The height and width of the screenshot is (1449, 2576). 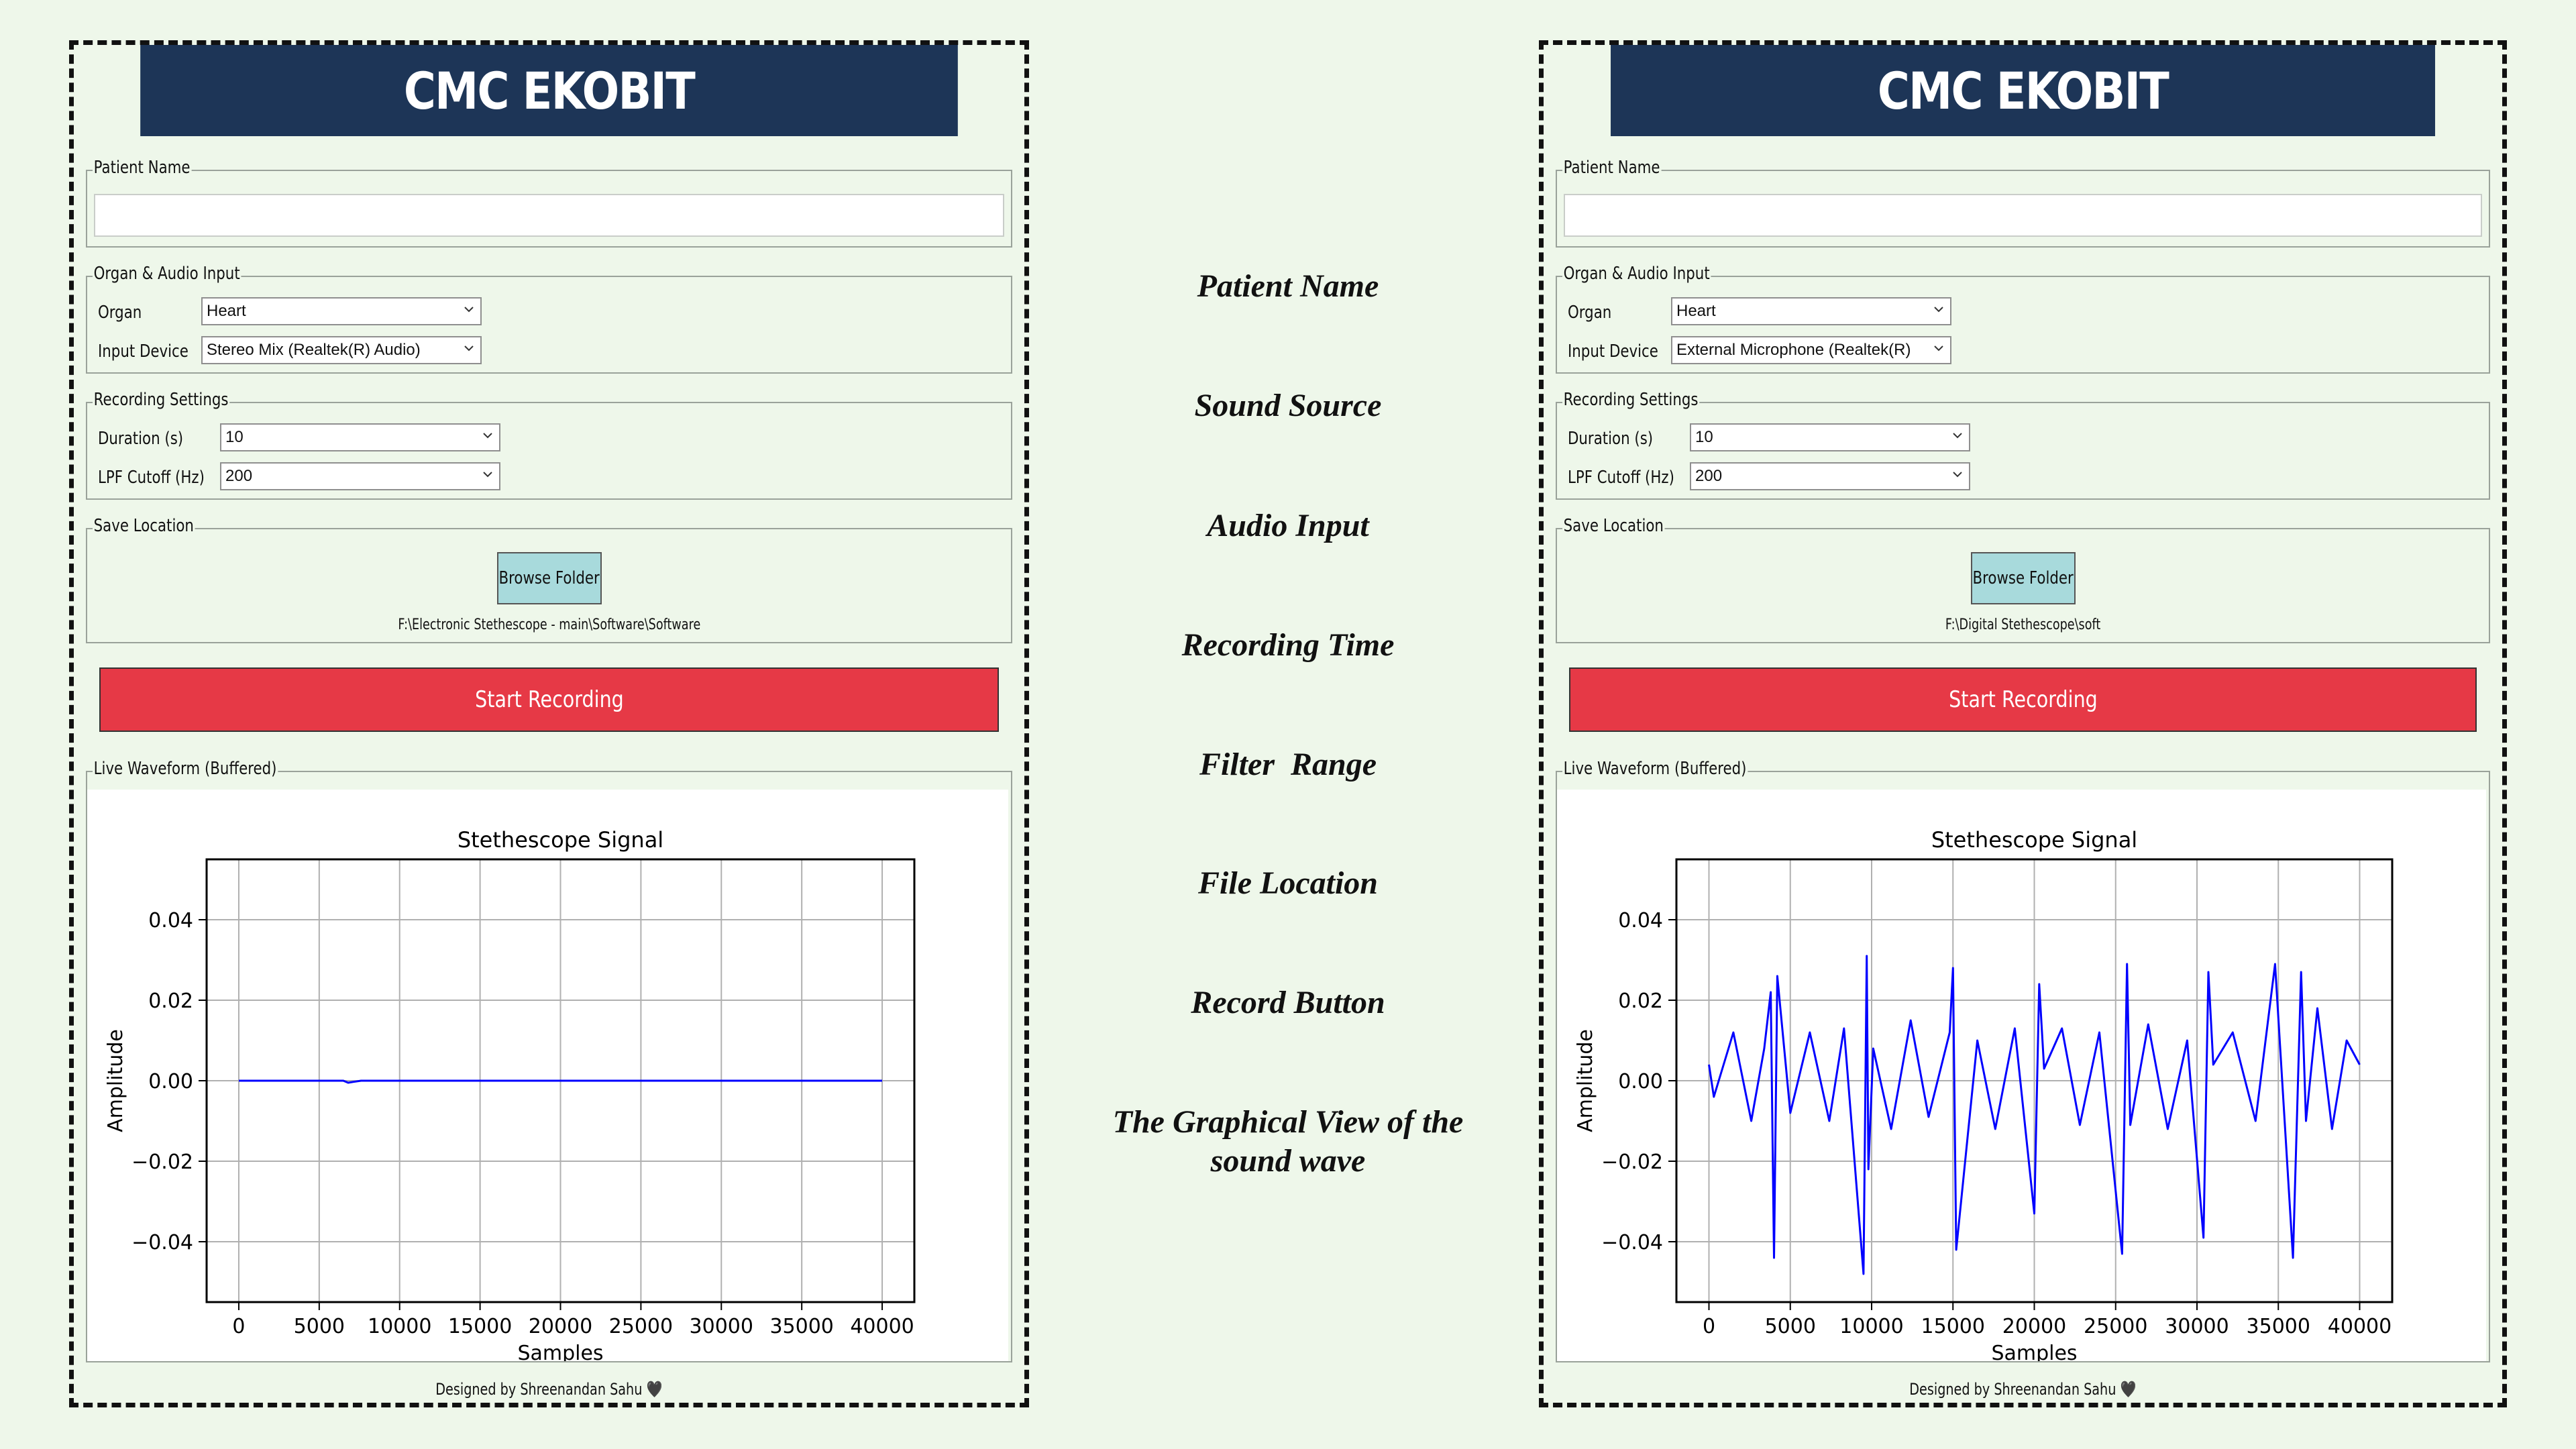 I want to click on annotation-record-button: Record Button, so click(x=1288, y=1002).